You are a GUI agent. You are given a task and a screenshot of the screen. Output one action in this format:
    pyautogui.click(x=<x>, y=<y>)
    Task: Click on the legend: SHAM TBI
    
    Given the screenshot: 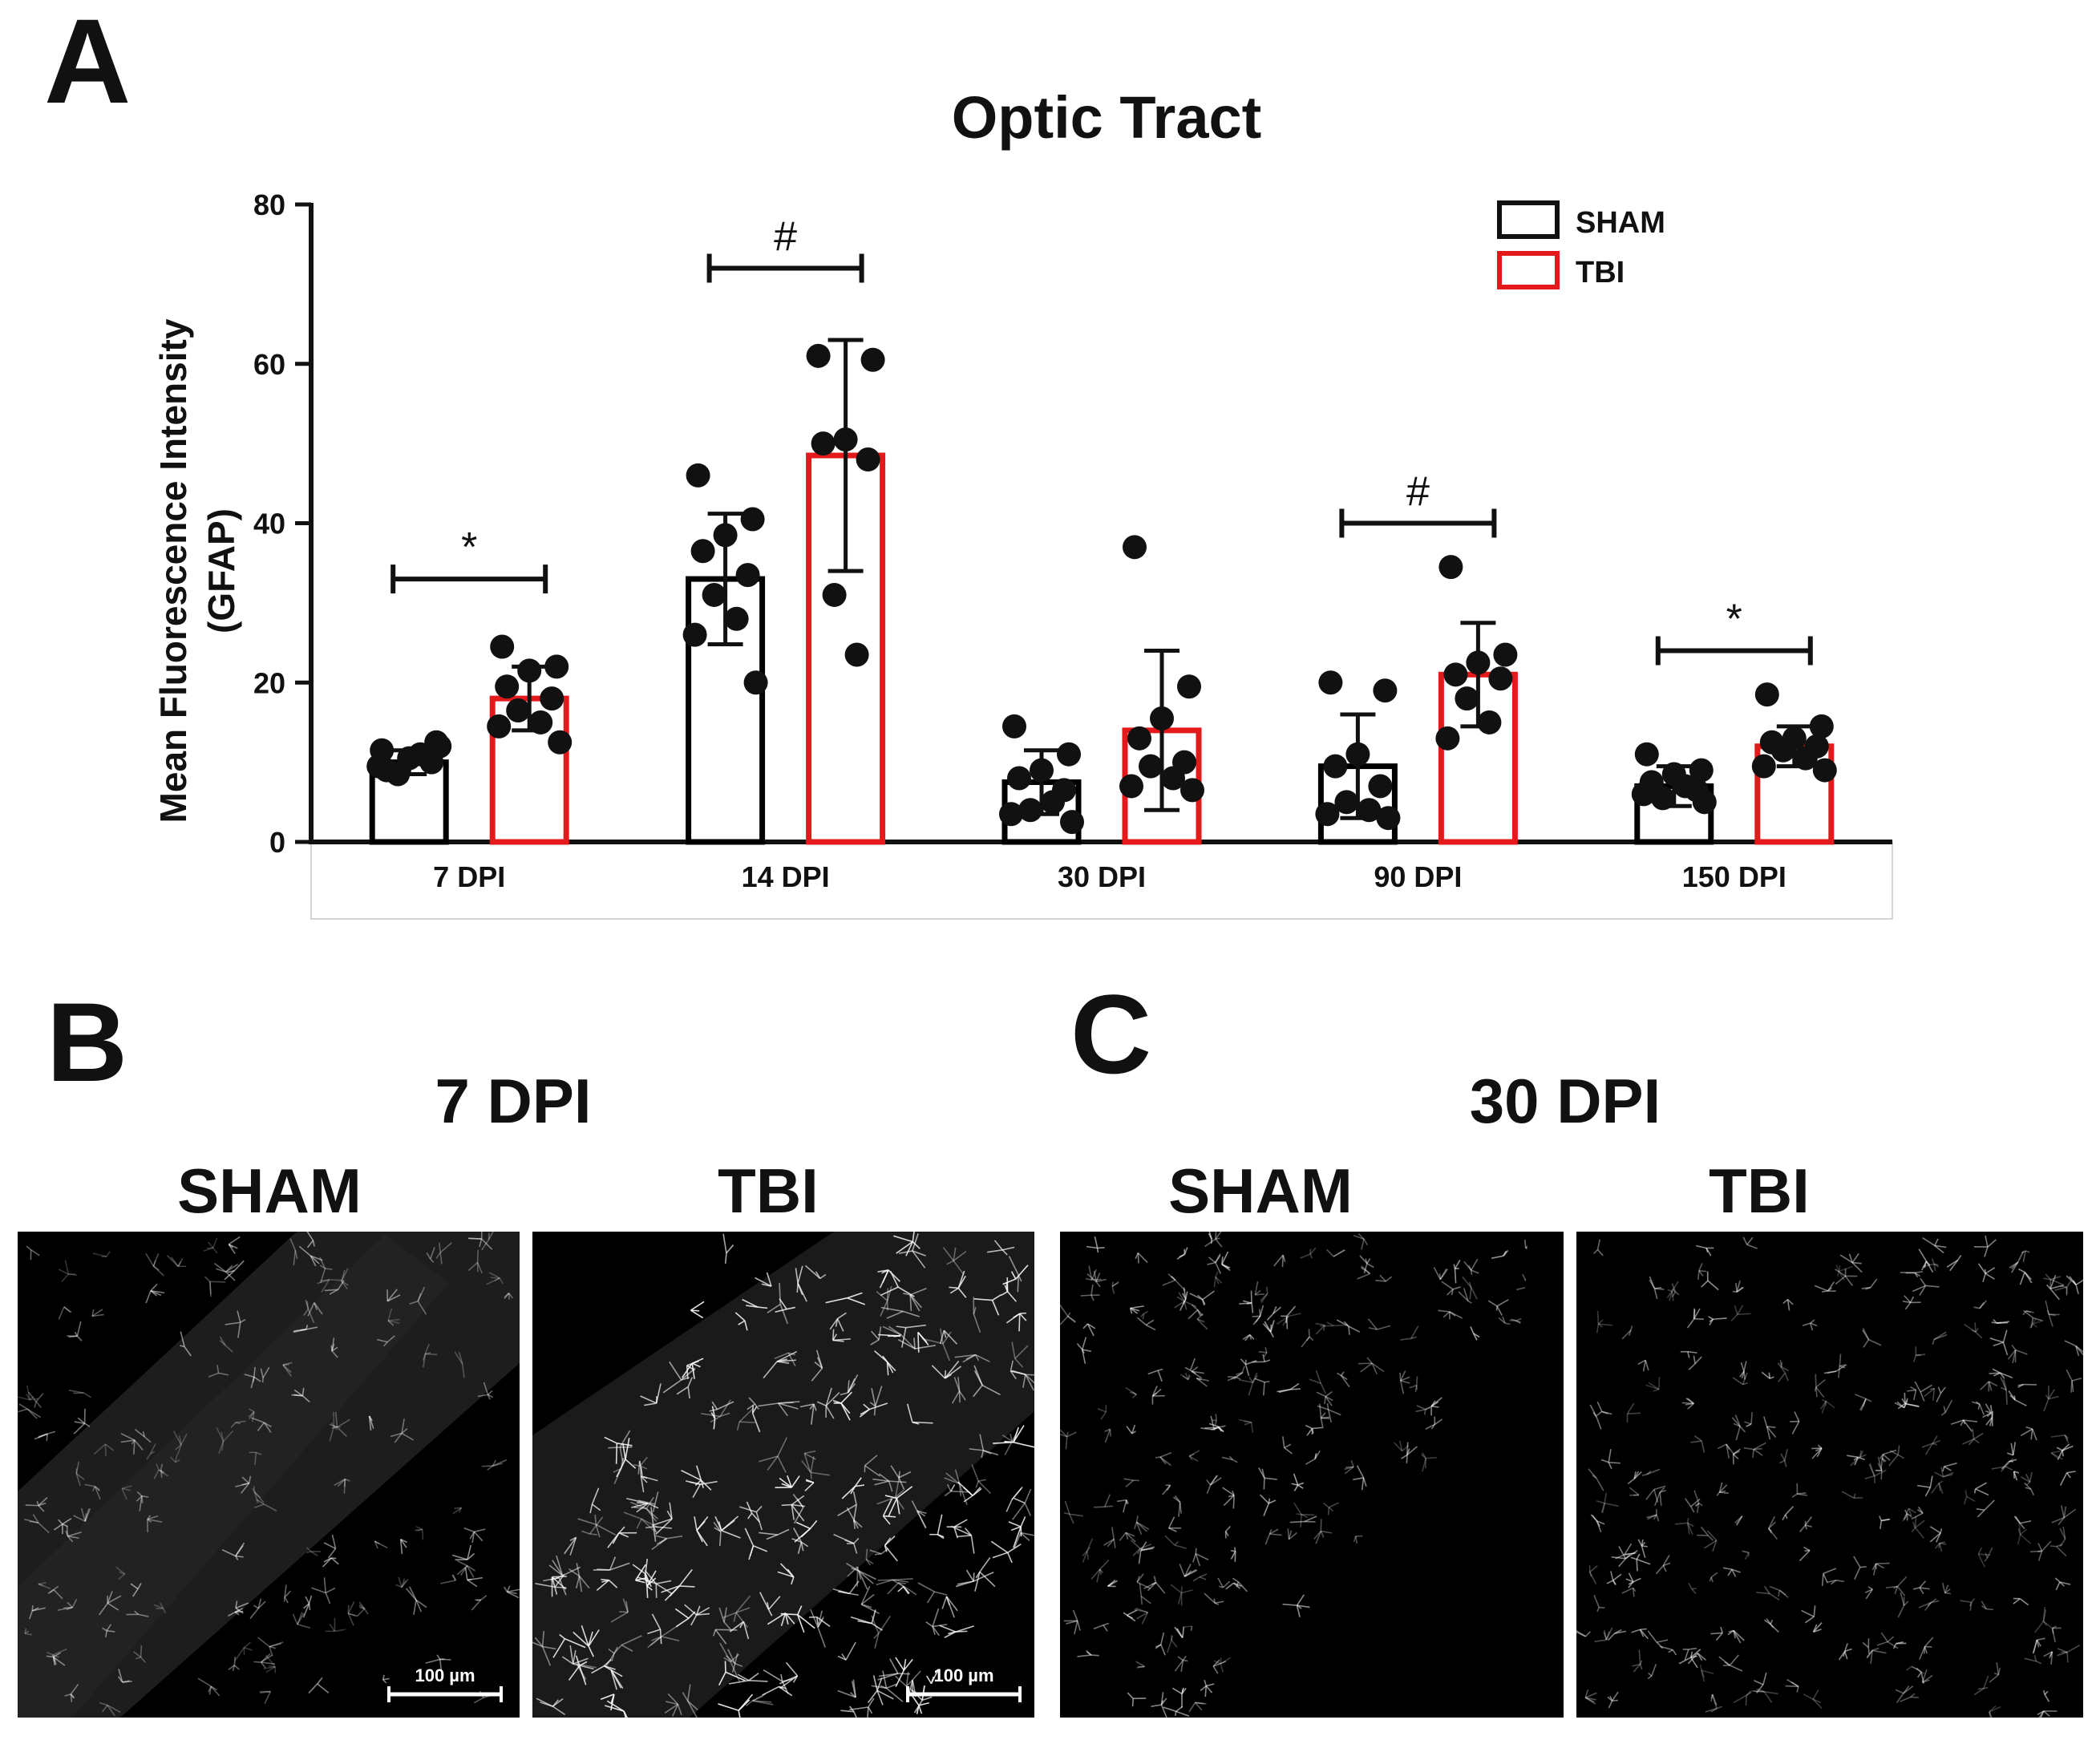 What is the action you would take?
    pyautogui.click(x=1581, y=245)
    